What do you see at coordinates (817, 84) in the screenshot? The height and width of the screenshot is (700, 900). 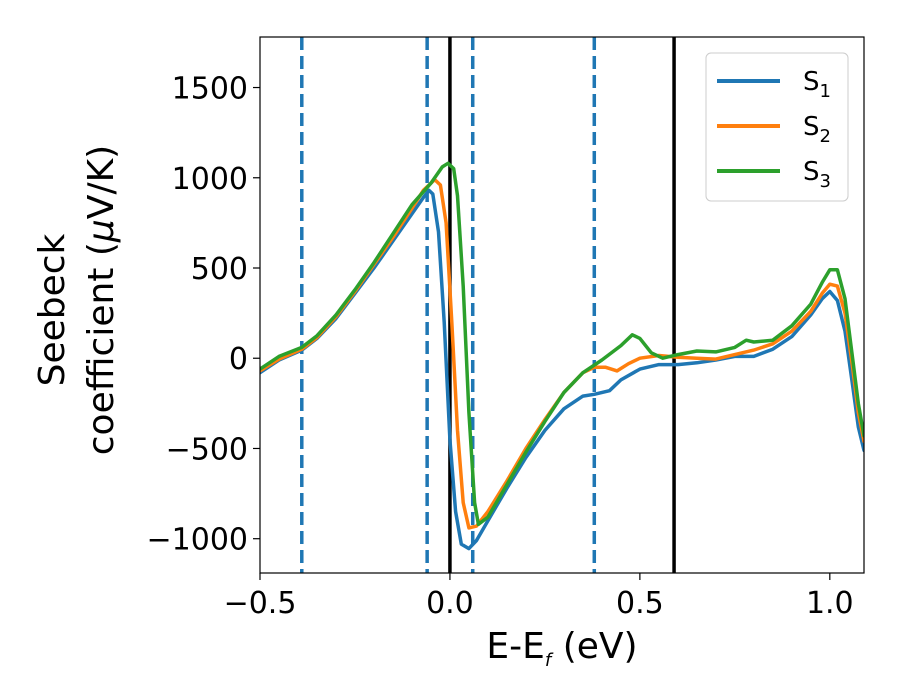 I see `legend-label-1: S1` at bounding box center [817, 84].